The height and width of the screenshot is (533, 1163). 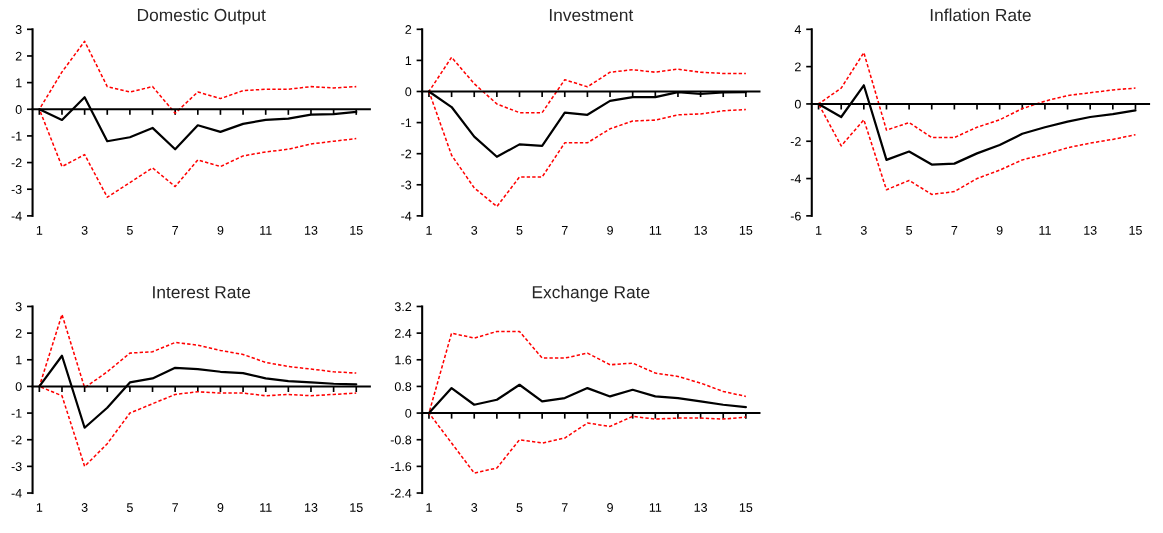 What do you see at coordinates (403, 387) in the screenshot?
I see `y-tick-label: 0.8` at bounding box center [403, 387].